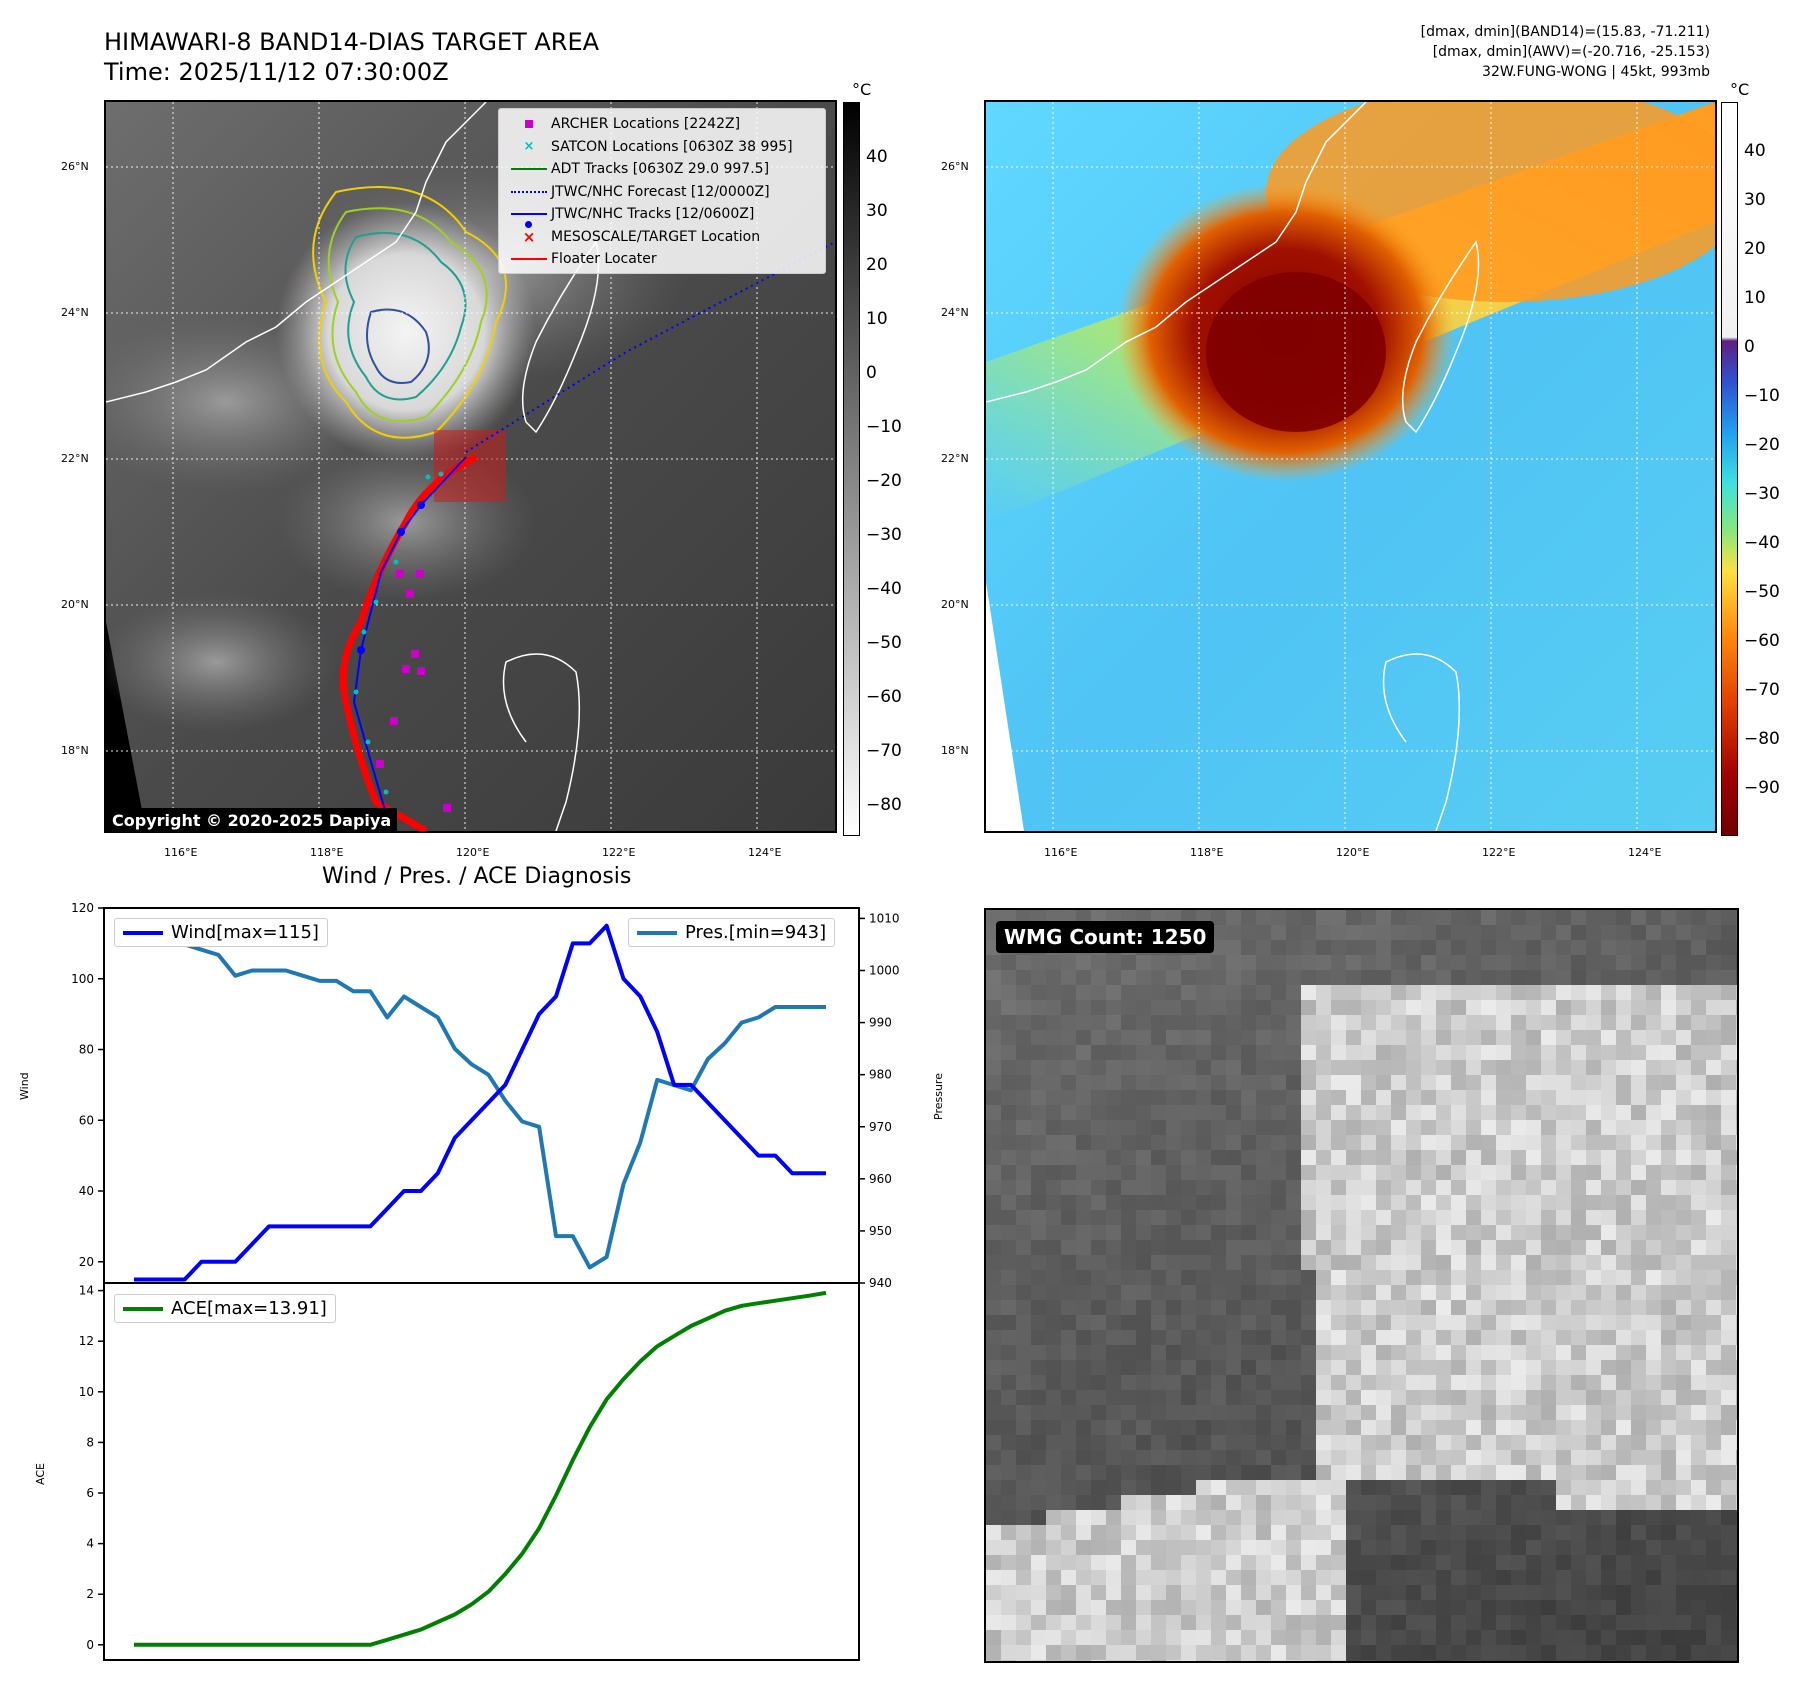 This screenshot has width=1797, height=1690. I want to click on china-coastline, so click(296, 252).